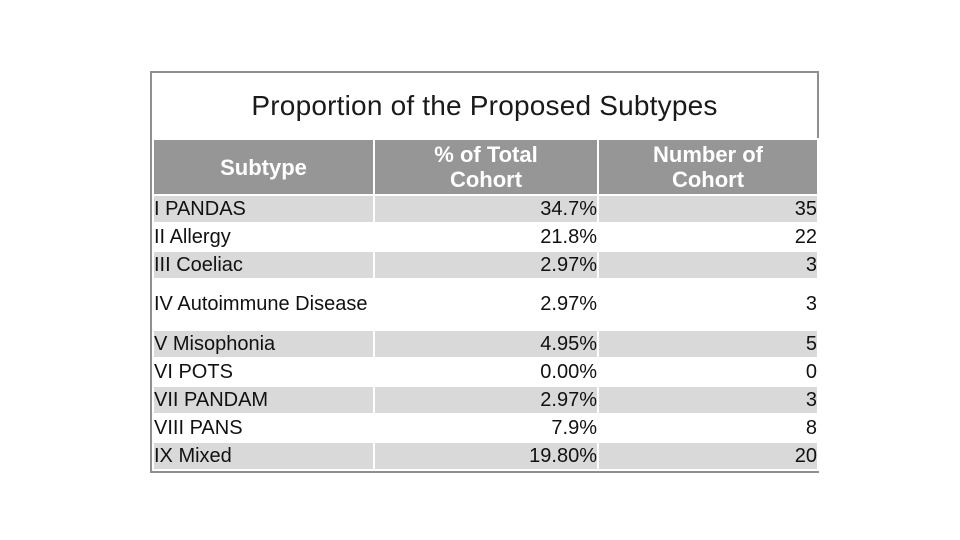 The height and width of the screenshot is (540, 960). What do you see at coordinates (263, 265) in the screenshot?
I see `subtype-cell: III Coeliac` at bounding box center [263, 265].